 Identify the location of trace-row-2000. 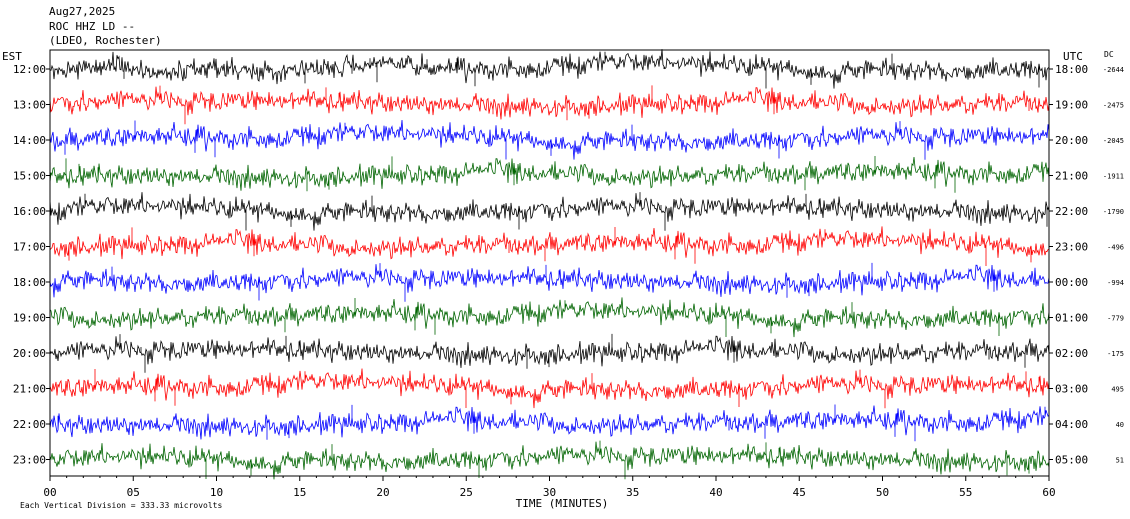
(549, 139).